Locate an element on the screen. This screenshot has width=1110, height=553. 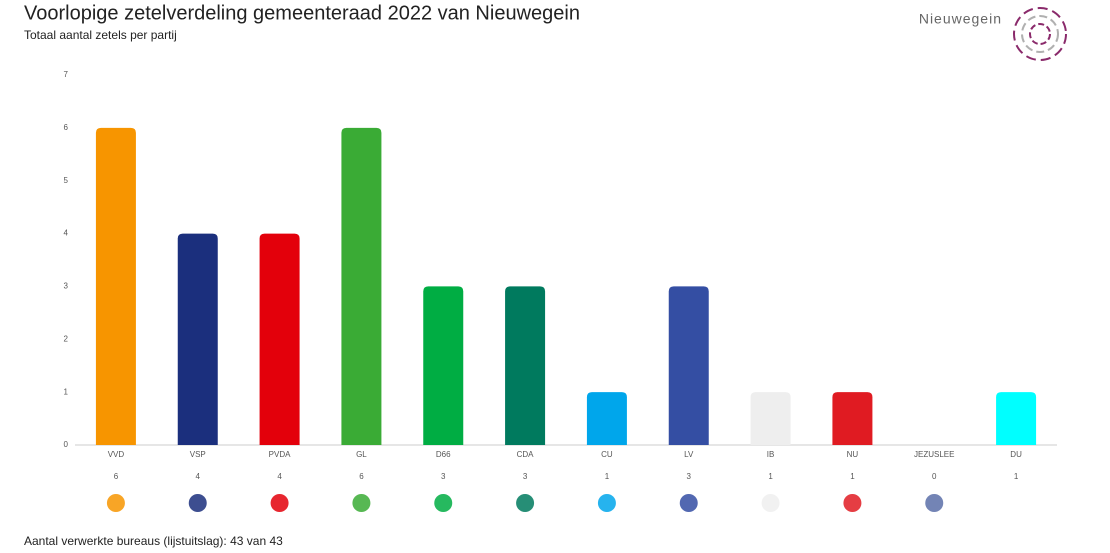
x-tick-label: CU is located at coordinates (607, 454).